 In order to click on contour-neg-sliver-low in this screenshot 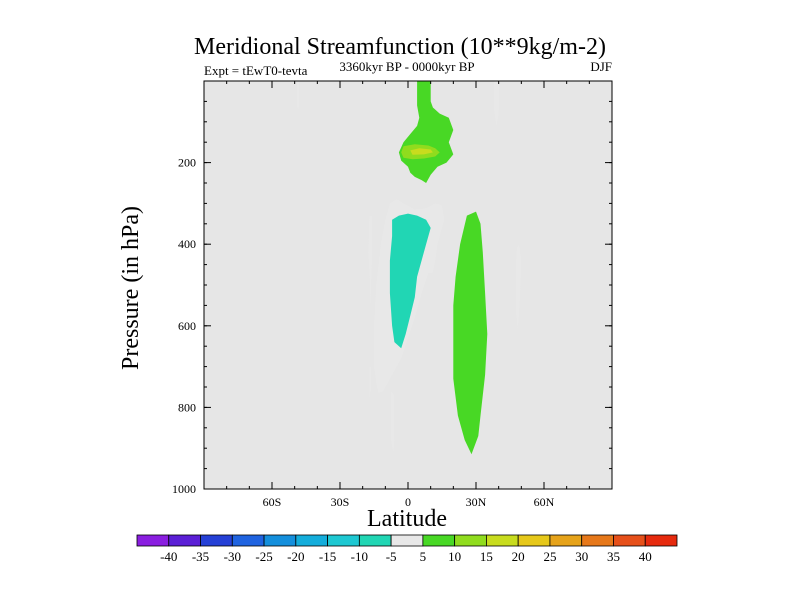, I will do `click(393, 422)`.